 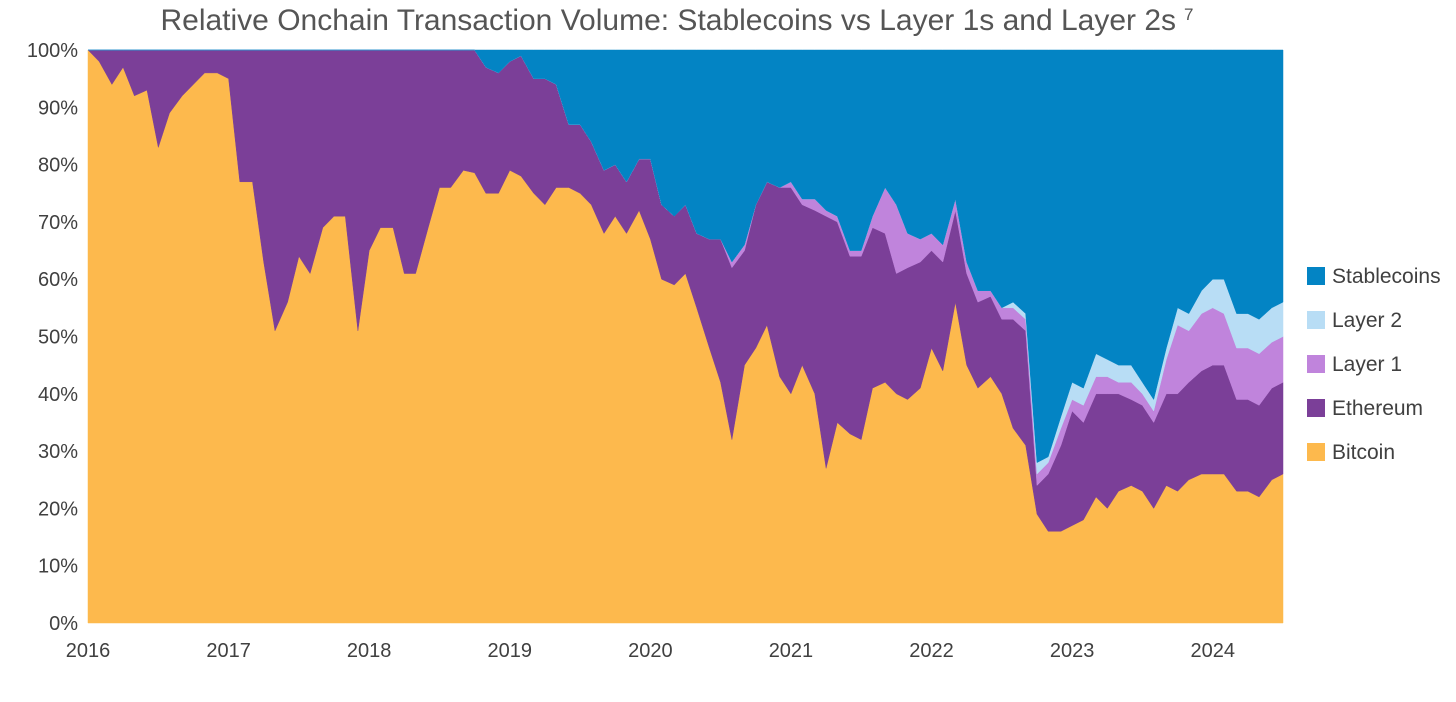 I want to click on legend-item-layer-2: Layer 2, so click(x=1354, y=320).